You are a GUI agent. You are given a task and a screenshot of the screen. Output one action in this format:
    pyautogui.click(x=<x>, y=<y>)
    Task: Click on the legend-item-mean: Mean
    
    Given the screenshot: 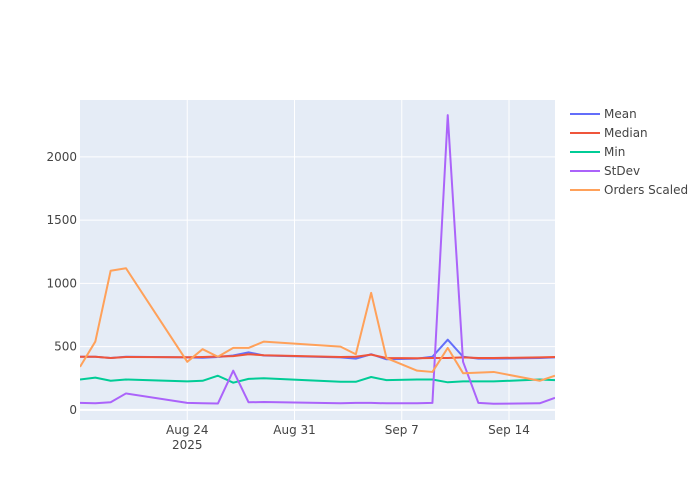 What is the action you would take?
    pyautogui.click(x=603, y=114)
    